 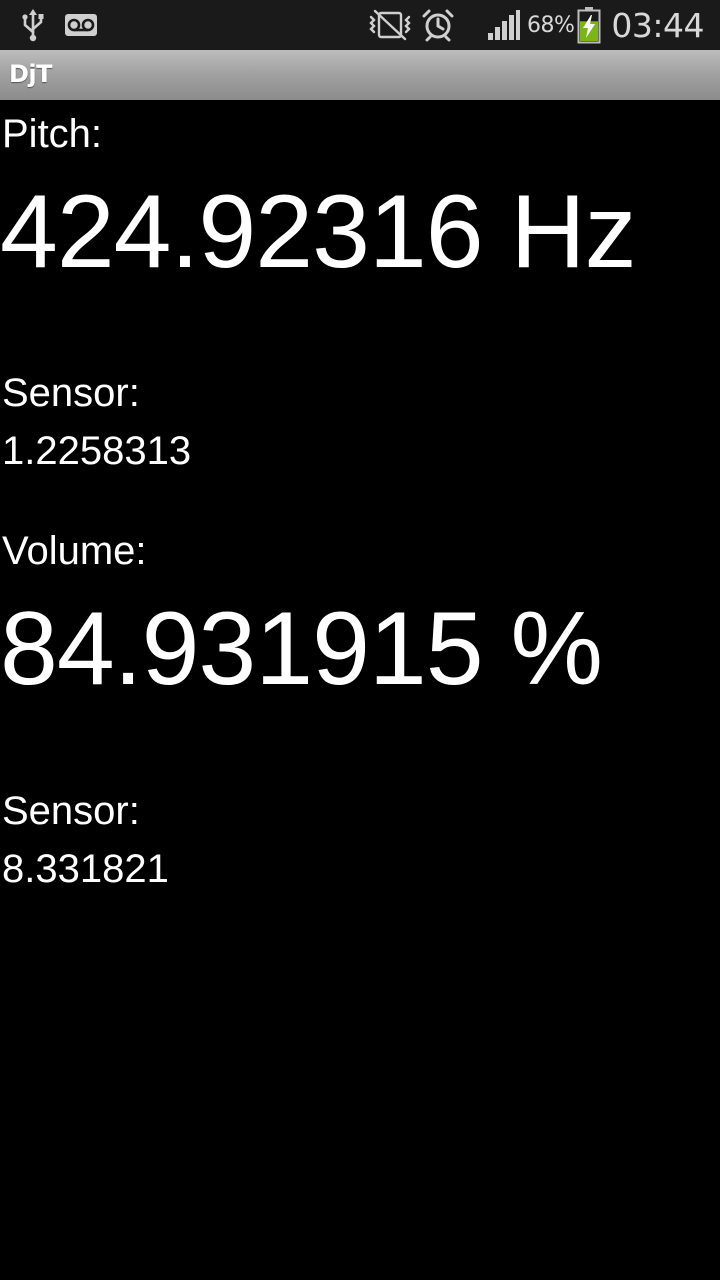 I want to click on usb-icon, so click(x=33, y=25).